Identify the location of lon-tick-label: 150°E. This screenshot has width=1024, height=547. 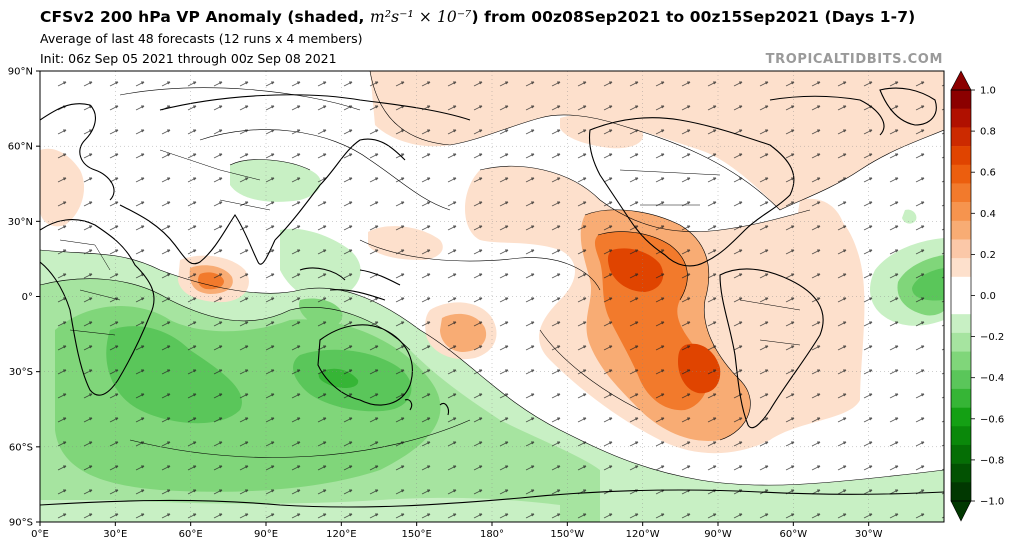
(416, 534).